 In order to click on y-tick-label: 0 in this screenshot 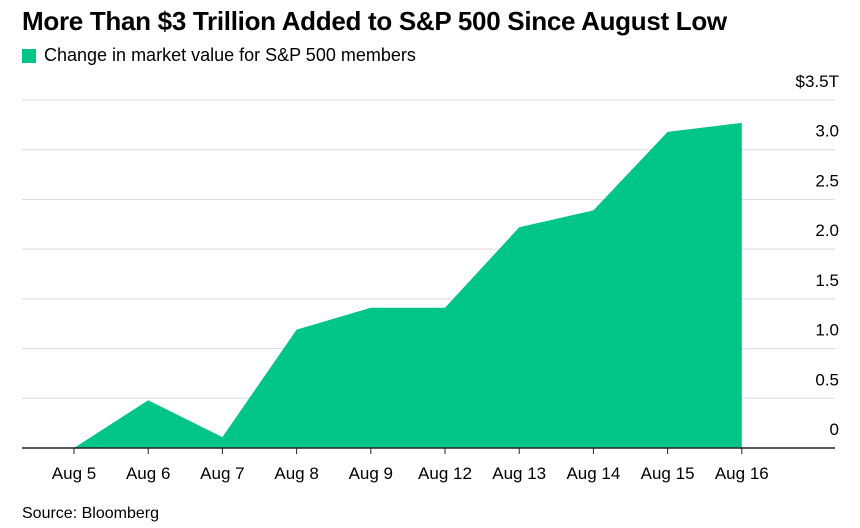, I will do `click(834, 429)`.